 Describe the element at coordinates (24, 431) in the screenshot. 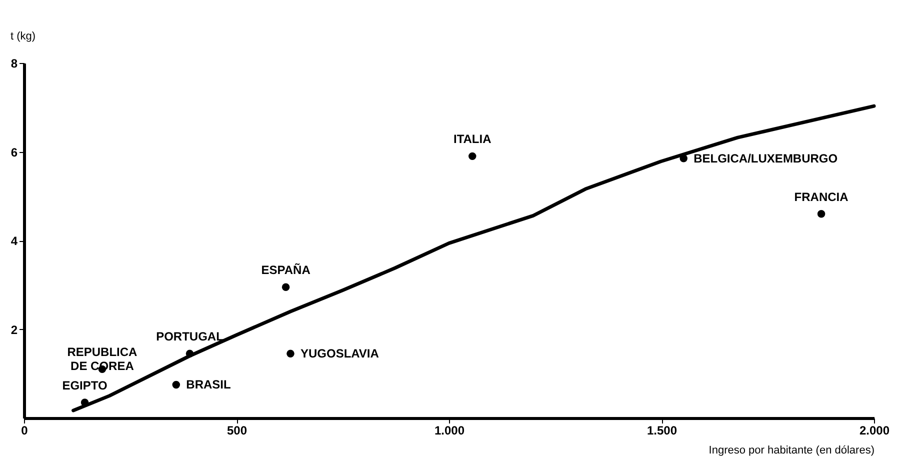

I see `x-tick-label: 0` at that location.